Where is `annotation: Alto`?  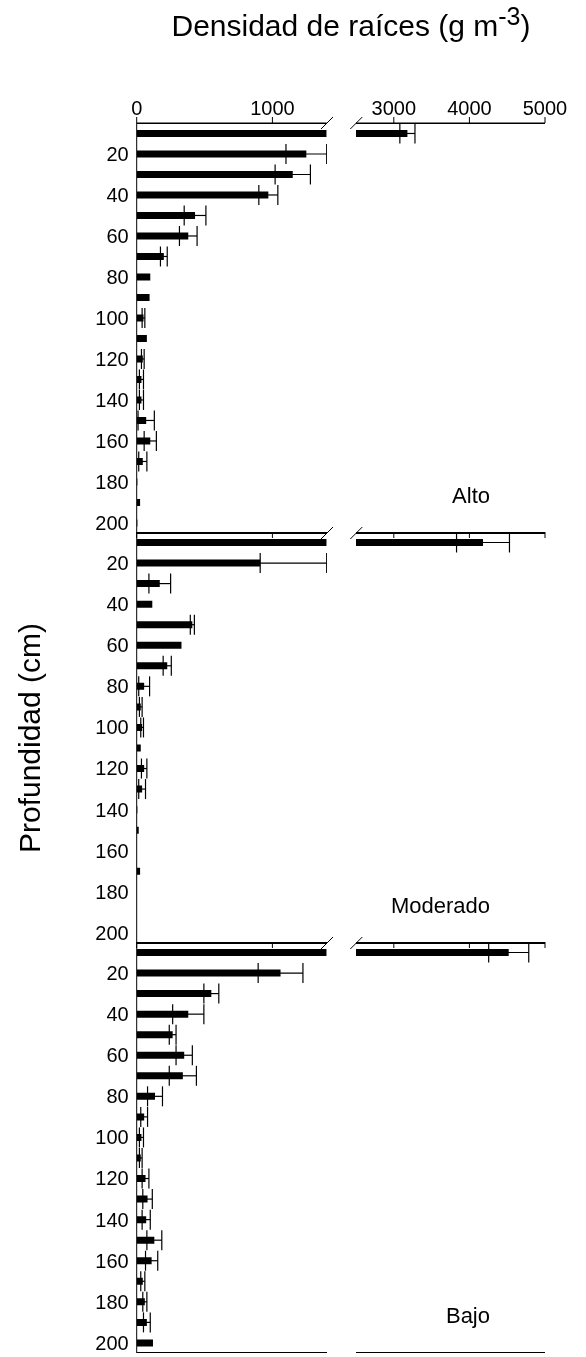
annotation: Alto is located at coordinates (471, 495).